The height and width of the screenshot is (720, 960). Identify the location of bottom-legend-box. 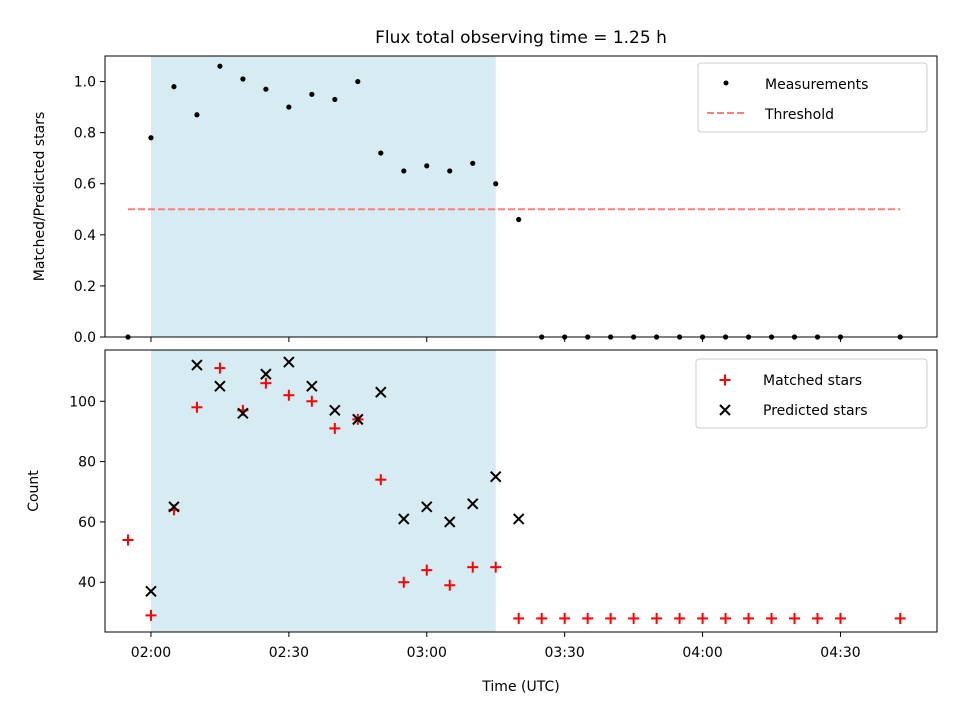
(811, 393).